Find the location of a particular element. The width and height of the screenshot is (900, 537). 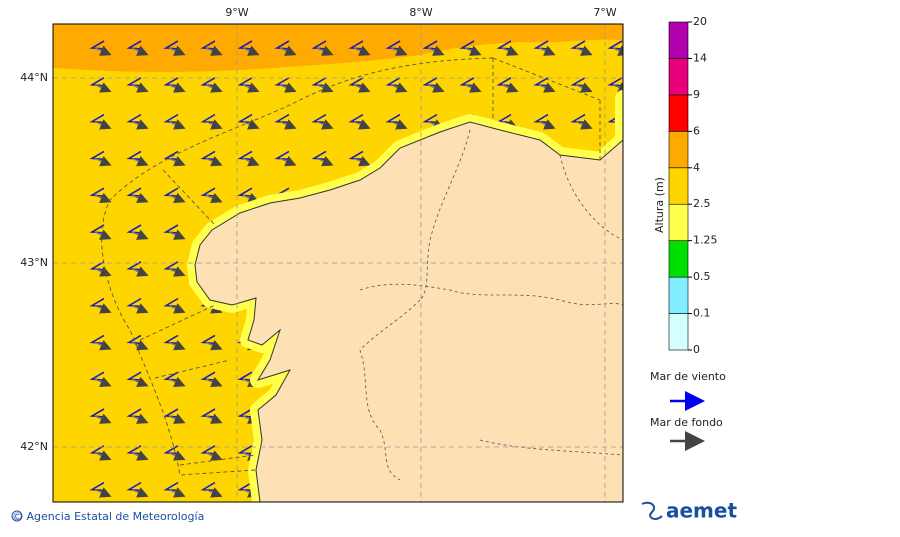

x-label: 7°W is located at coordinates (604, 12).